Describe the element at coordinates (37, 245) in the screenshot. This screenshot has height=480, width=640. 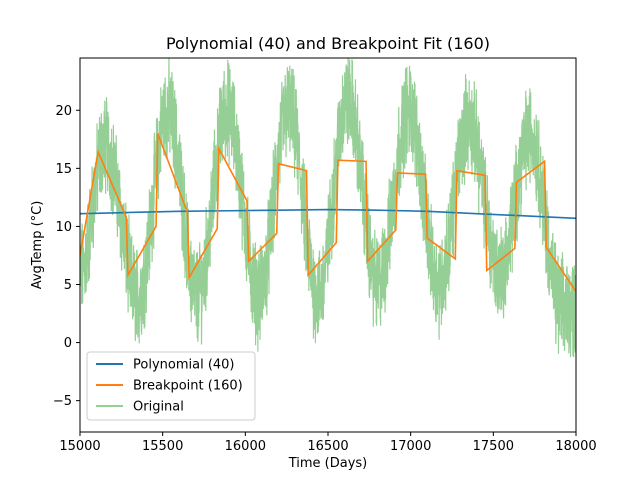
I see `y-axis-label: AvgTemp (°C)` at that location.